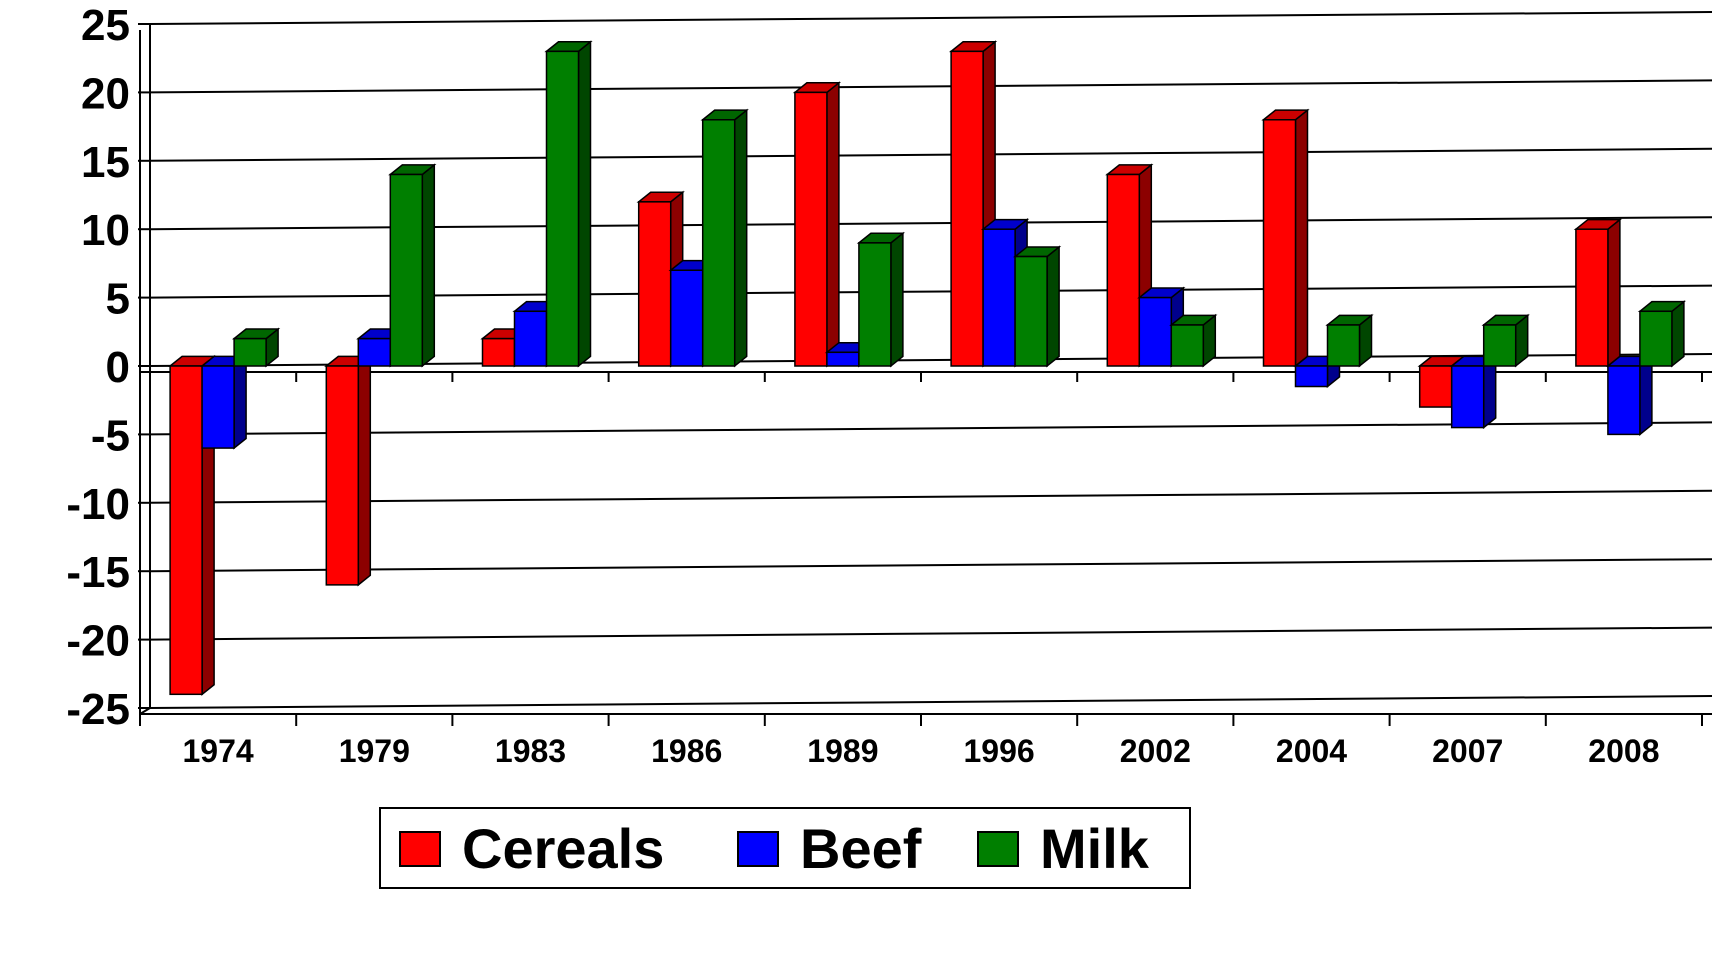 This screenshot has width=1712, height=964. What do you see at coordinates (758, 849) in the screenshot?
I see `legend-swatch-beef` at bounding box center [758, 849].